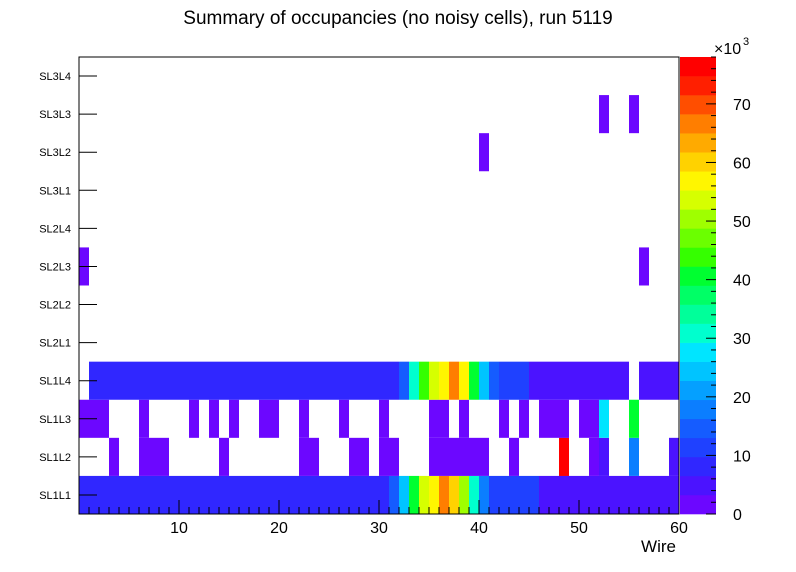 This screenshot has height=572, width=796. Describe the element at coordinates (55, 306) in the screenshot. I see `y-tick-label: SL2L2` at that location.